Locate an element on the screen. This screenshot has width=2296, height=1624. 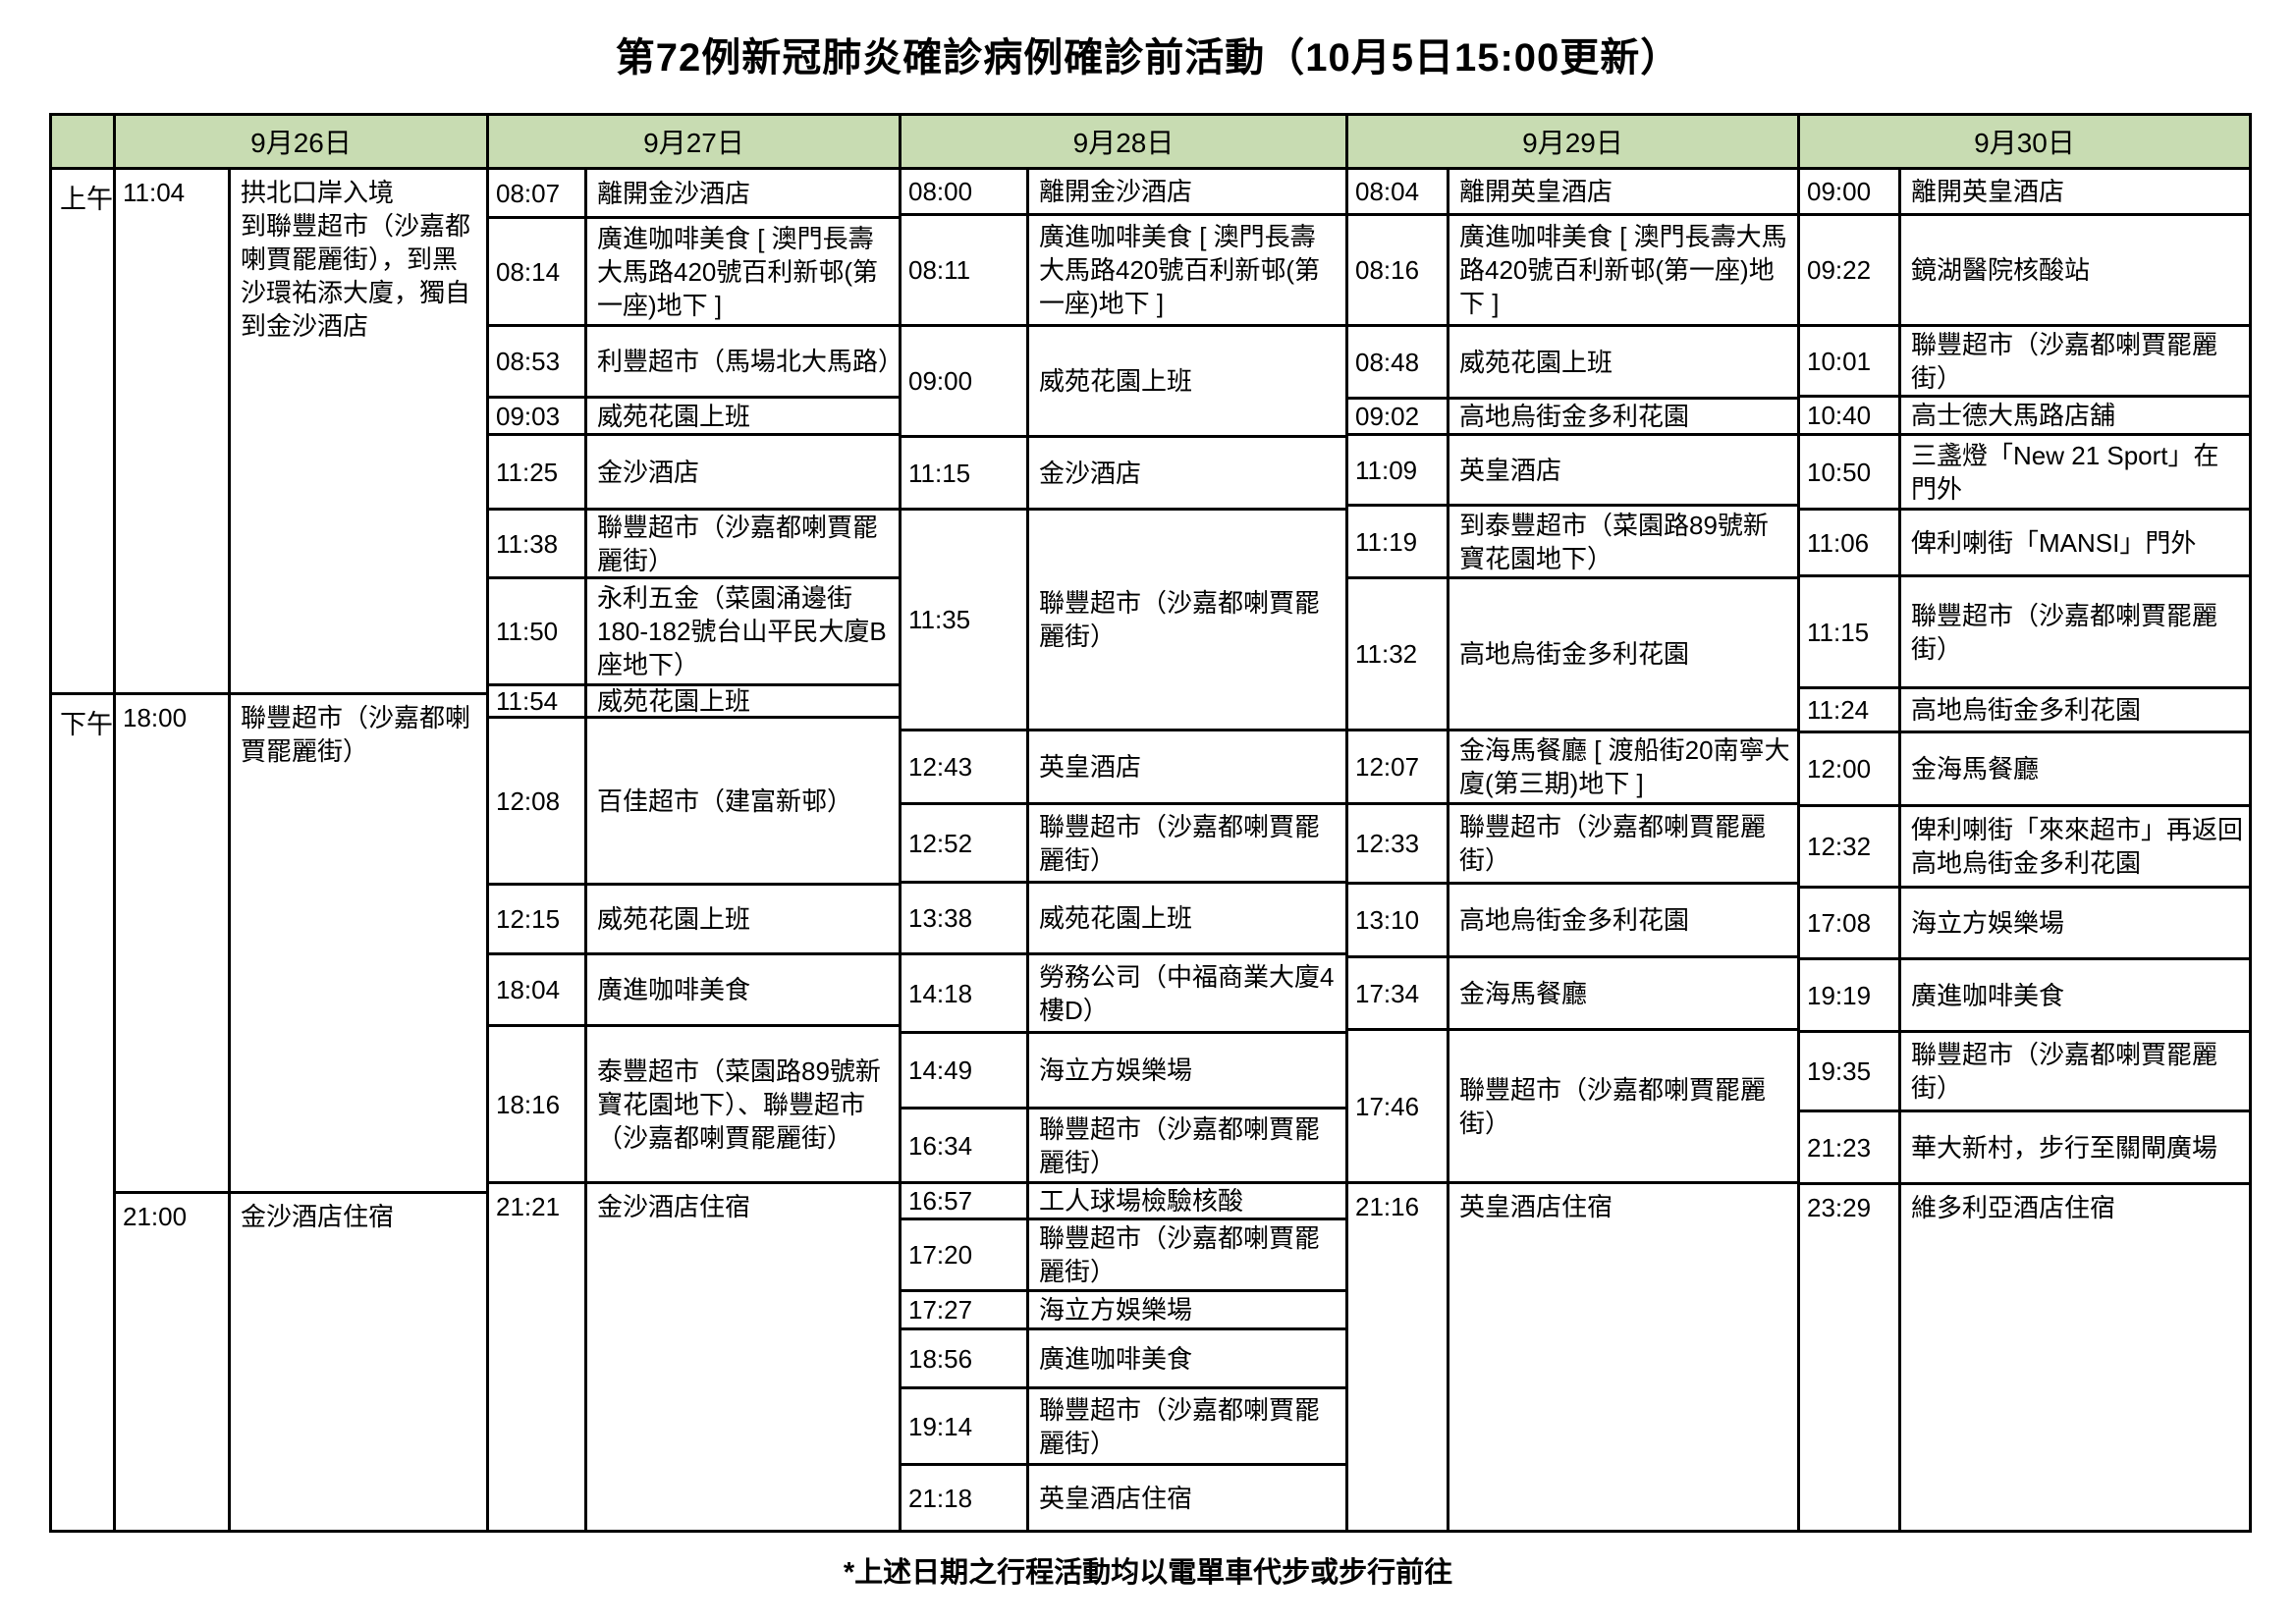
period-label-afternoon: 下午 is located at coordinates (84, 1114).